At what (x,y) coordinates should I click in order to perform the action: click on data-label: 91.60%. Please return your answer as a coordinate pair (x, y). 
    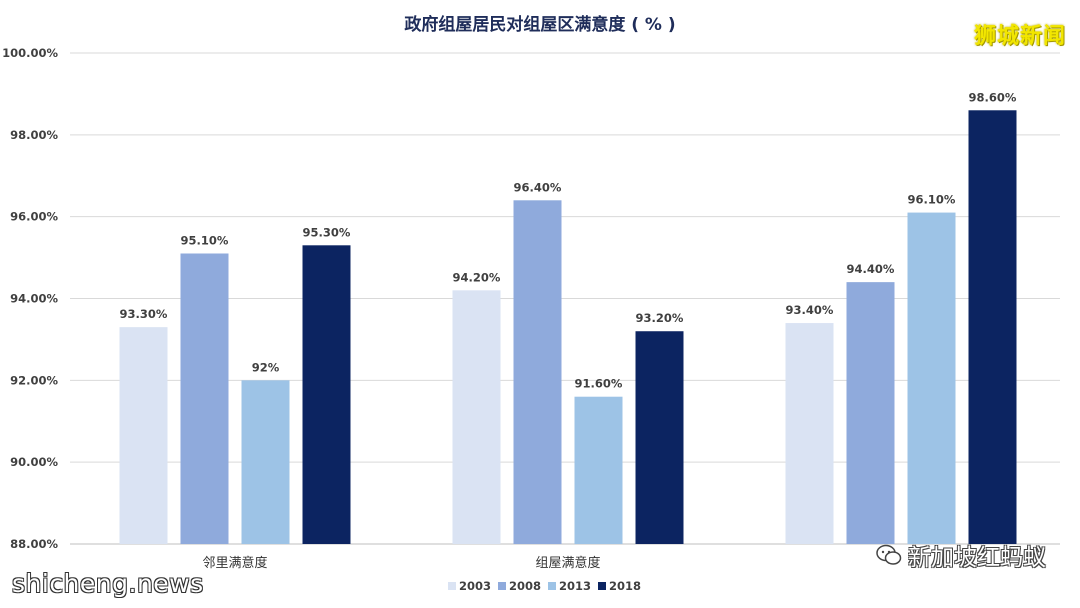
    Looking at the image, I should click on (599, 384).